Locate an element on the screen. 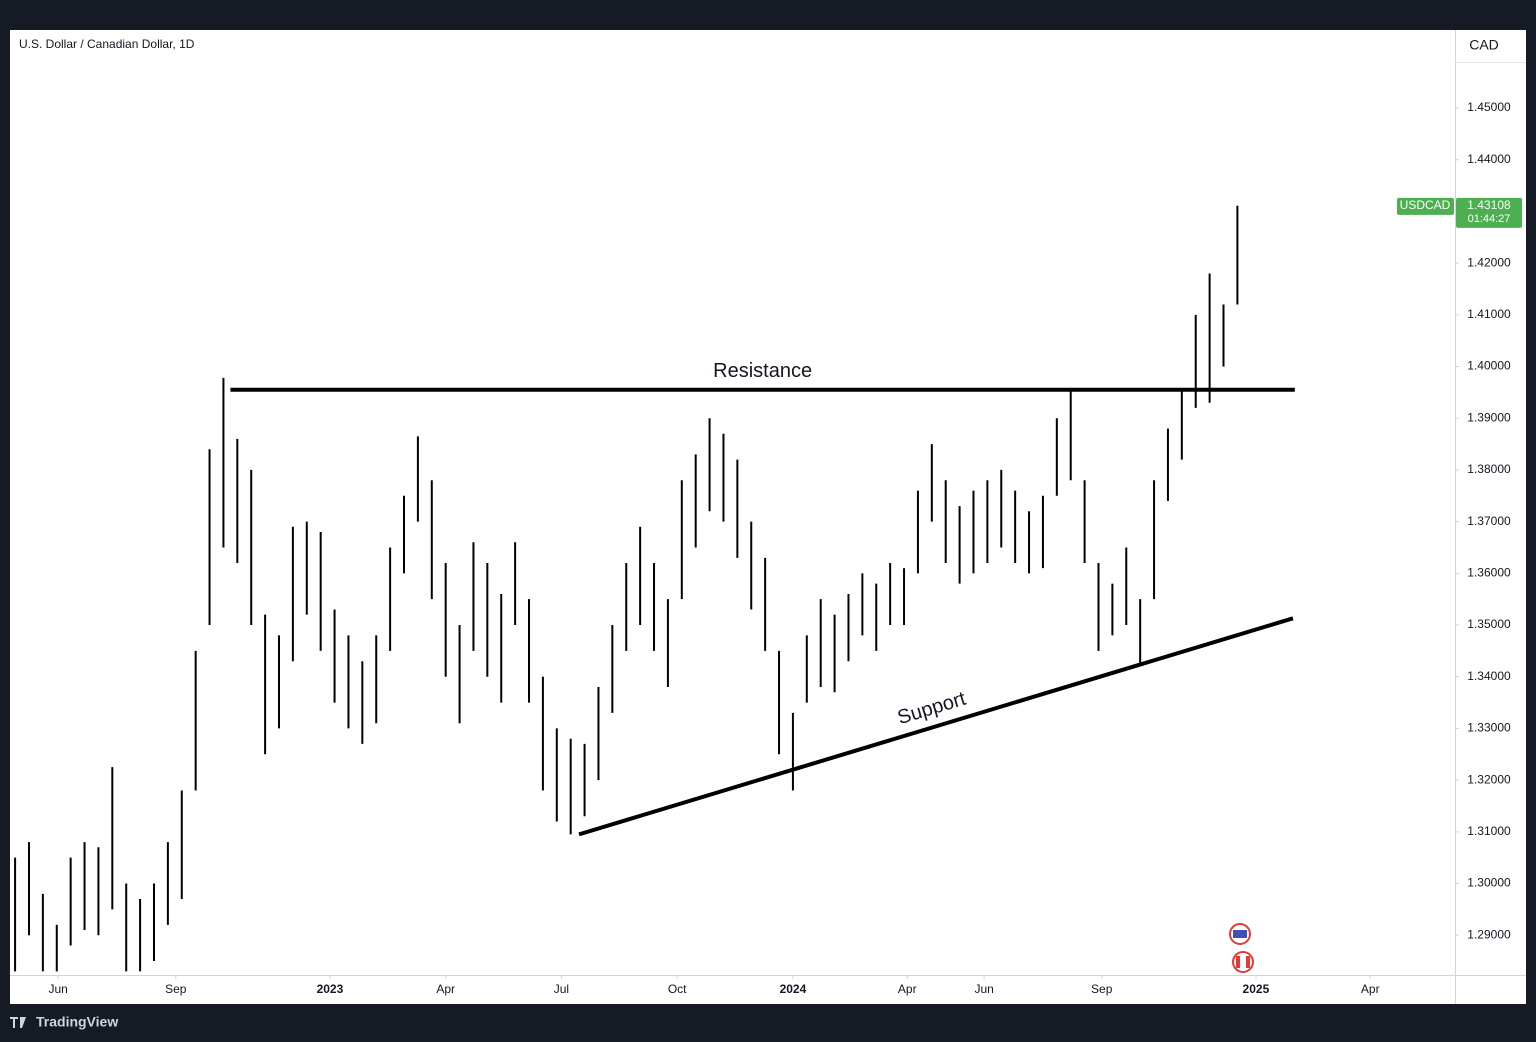 Image resolution: width=1536 pixels, height=1042 pixels. flag-icons is located at coordinates (1241, 948).